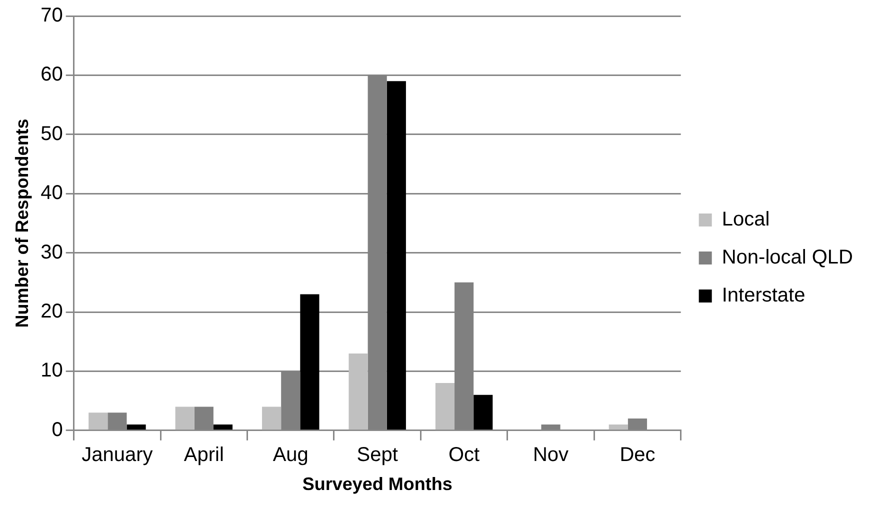 The image size is (873, 506). I want to click on y-tick-label: 70, so click(51, 15).